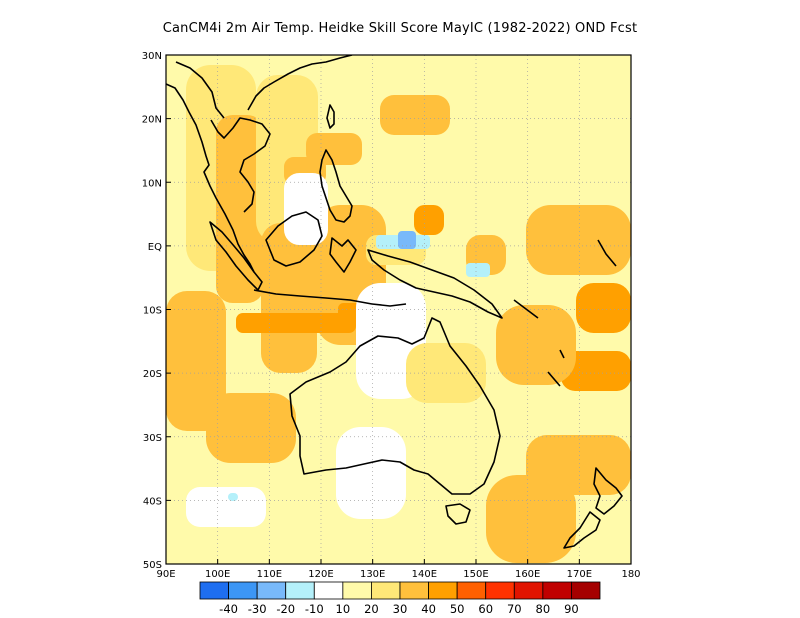  Describe the element at coordinates (269, 574) in the screenshot. I see `lon-tick-label: 110E` at that location.